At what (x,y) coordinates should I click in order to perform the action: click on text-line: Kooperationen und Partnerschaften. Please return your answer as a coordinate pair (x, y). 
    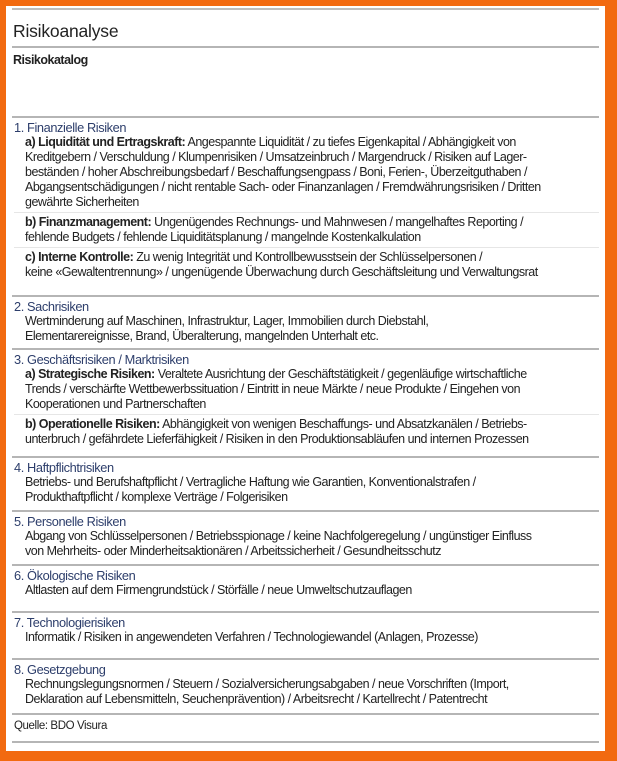
    Looking at the image, I should click on (312, 404).